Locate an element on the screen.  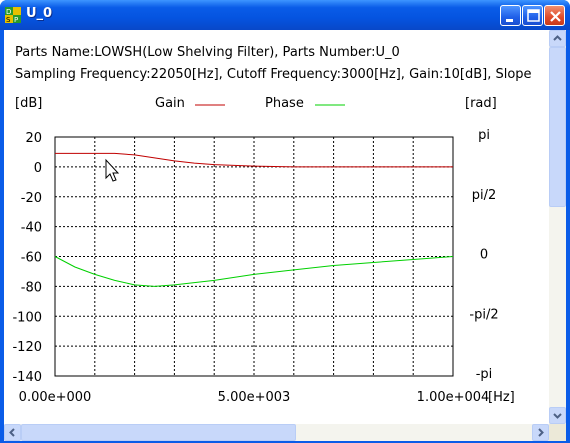
horizontal-scroll-thumb is located at coordinates (158, 432).